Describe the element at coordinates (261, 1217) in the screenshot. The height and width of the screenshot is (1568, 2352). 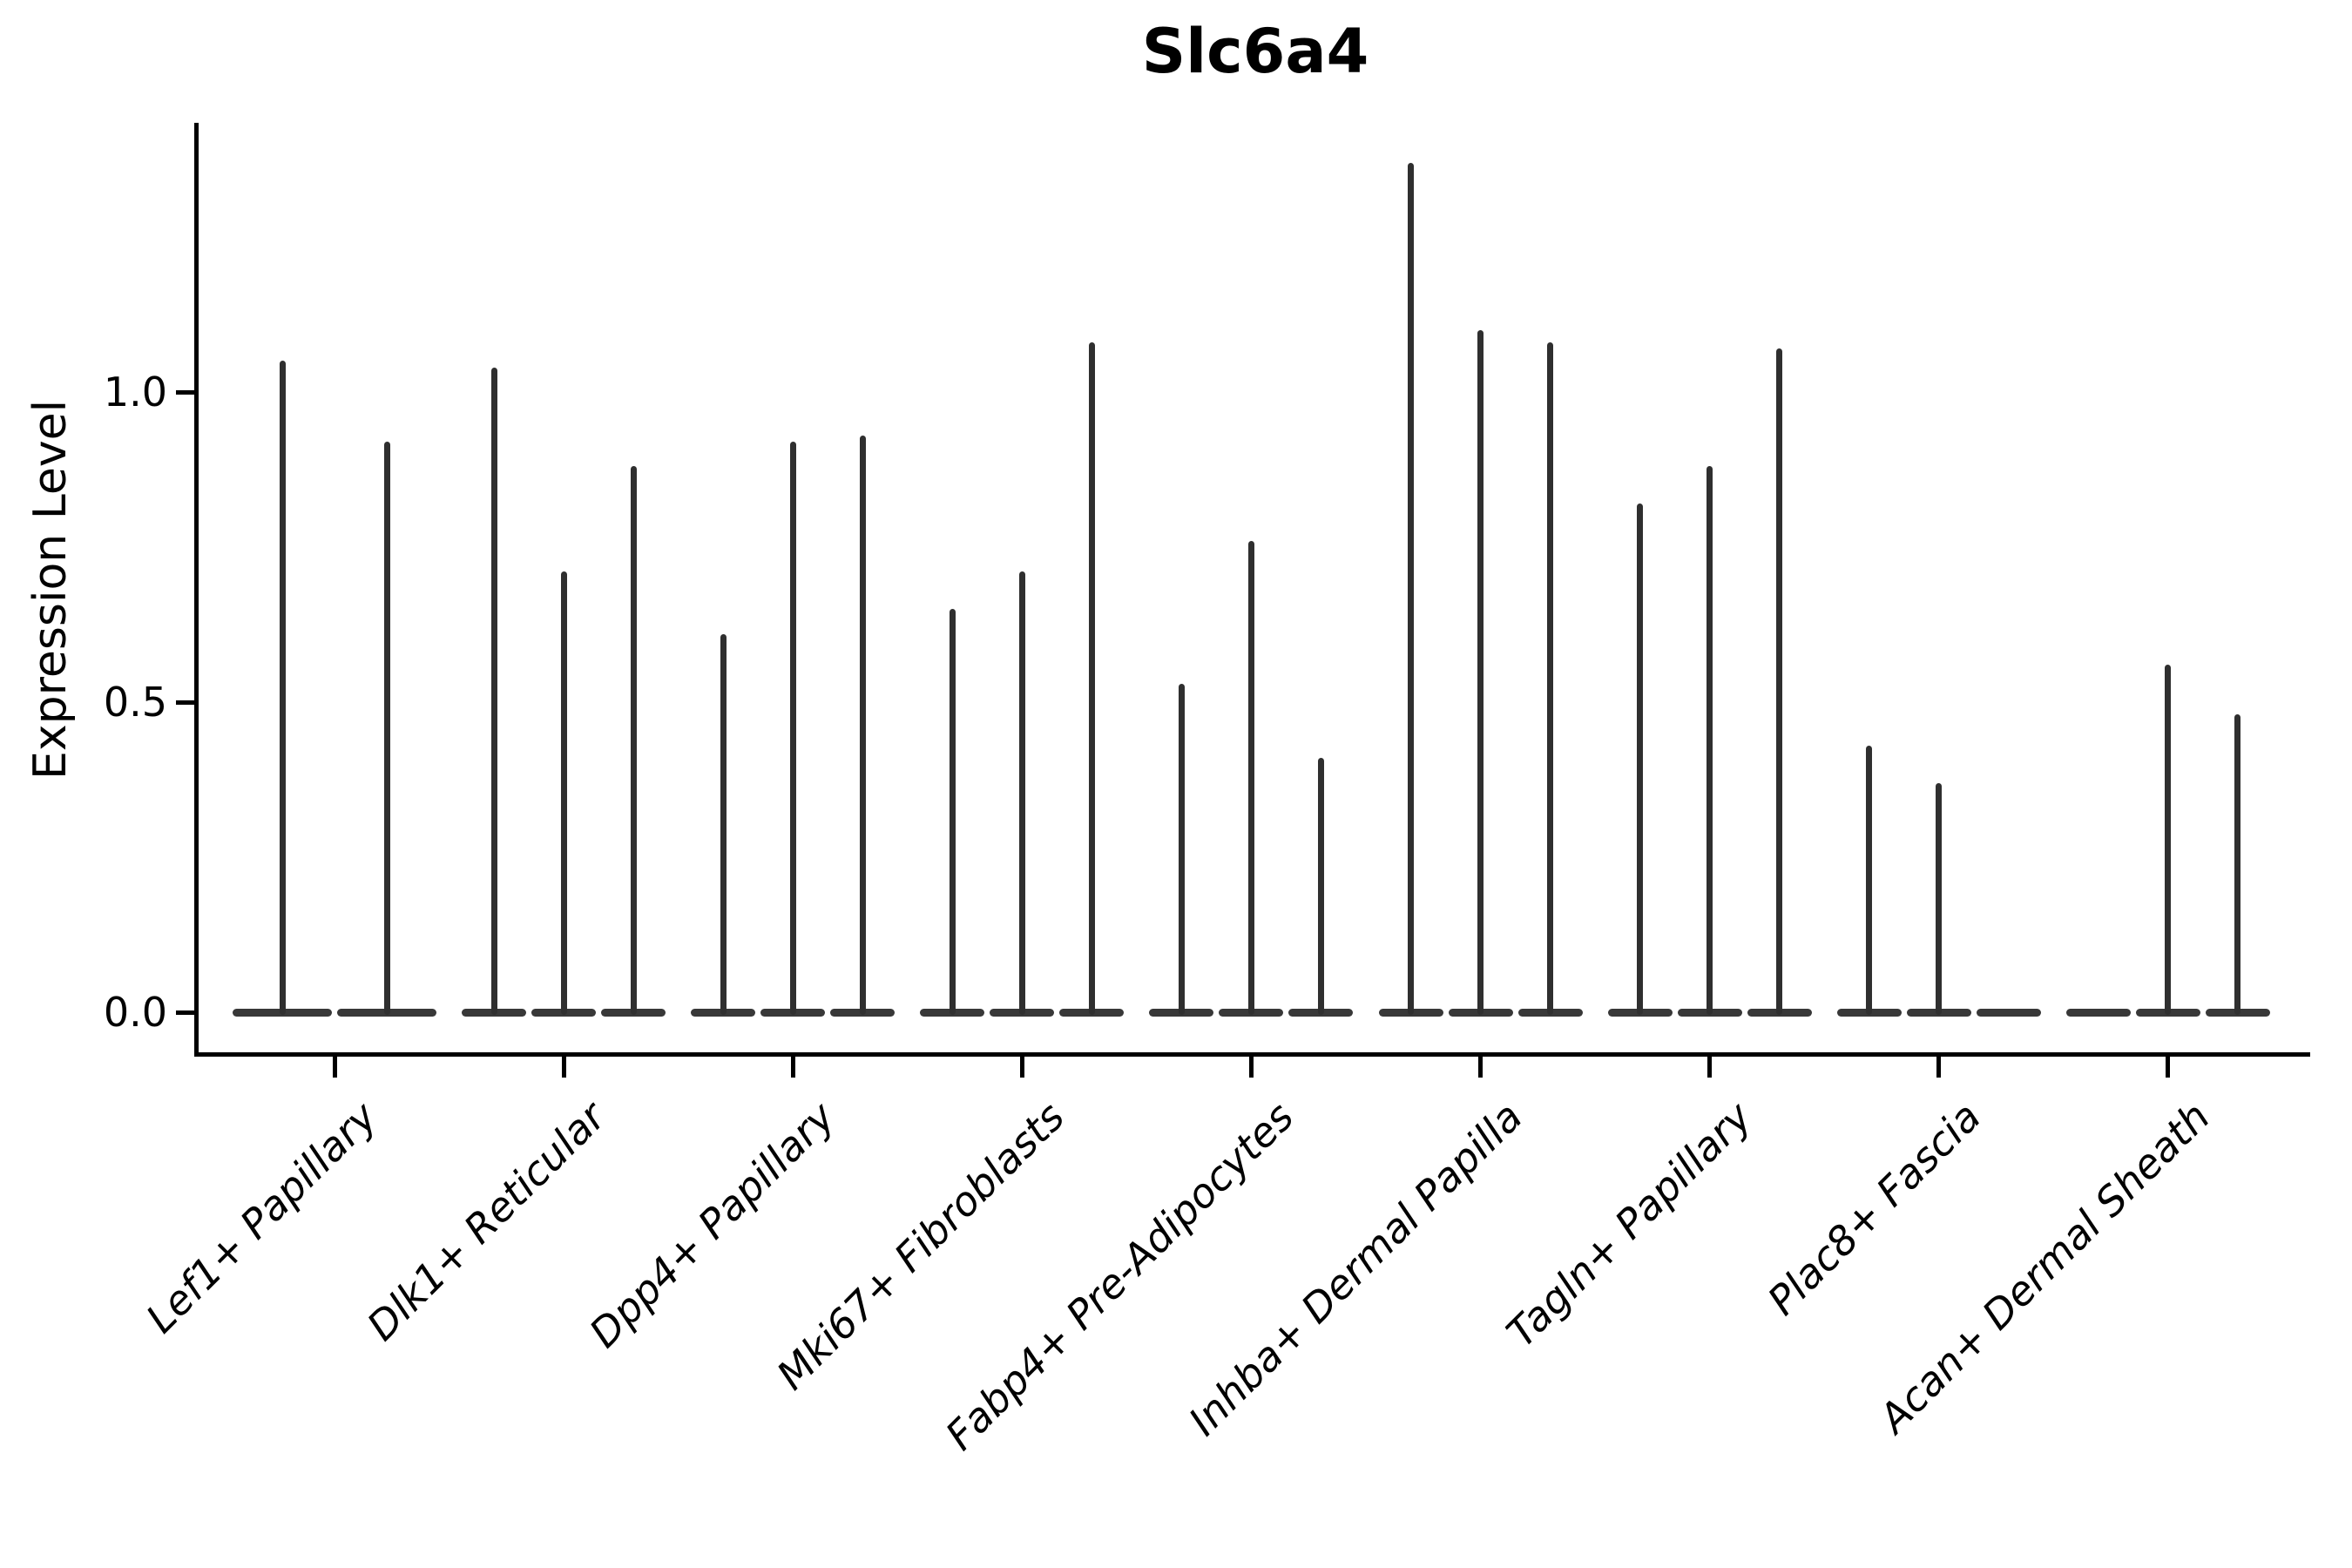
I see `x-tick-label: Lef1+ Papillary` at that location.